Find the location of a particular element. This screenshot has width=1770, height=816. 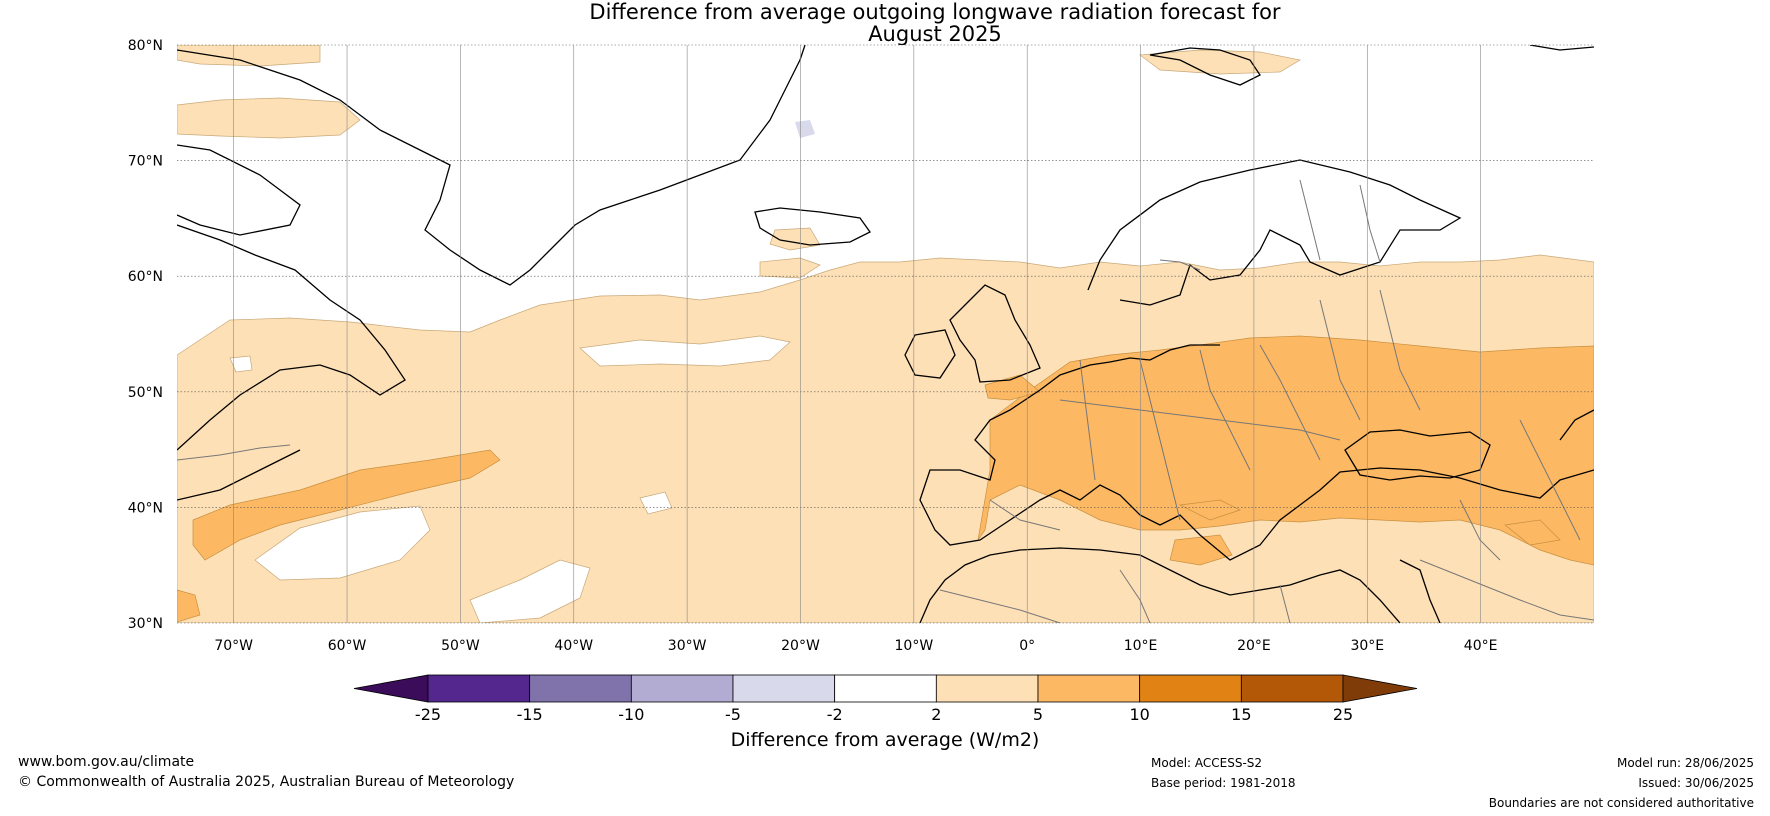

lat-label: 40°N is located at coordinates (145, 508).